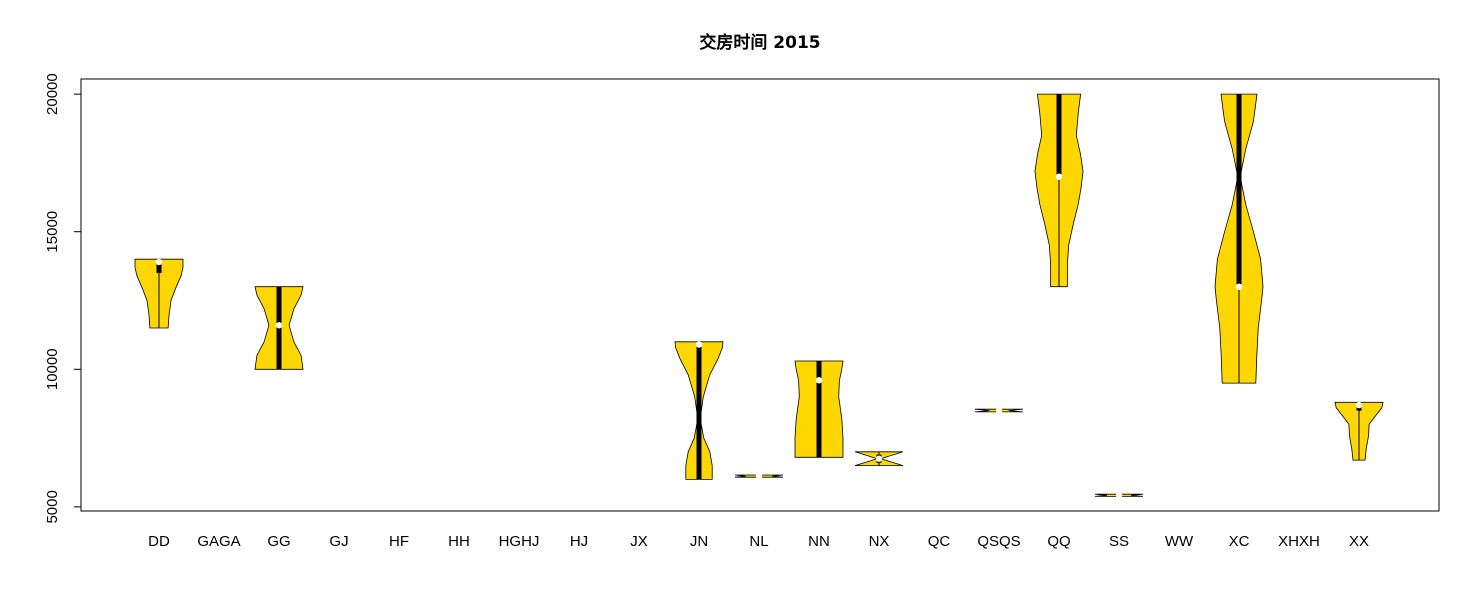 Image resolution: width=1480 pixels, height=609 pixels. Describe the element at coordinates (1119, 541) in the screenshot. I see `x-tick-label: SS` at that location.